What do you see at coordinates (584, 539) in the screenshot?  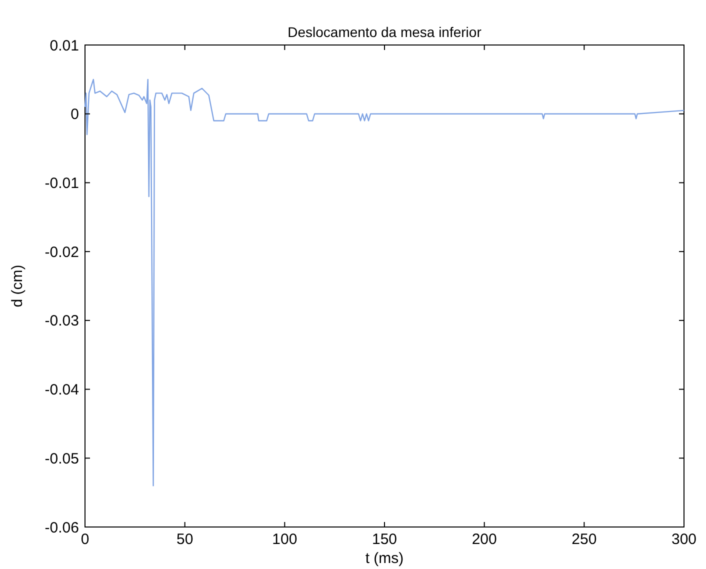 I see `x-tick-label: 250` at bounding box center [584, 539].